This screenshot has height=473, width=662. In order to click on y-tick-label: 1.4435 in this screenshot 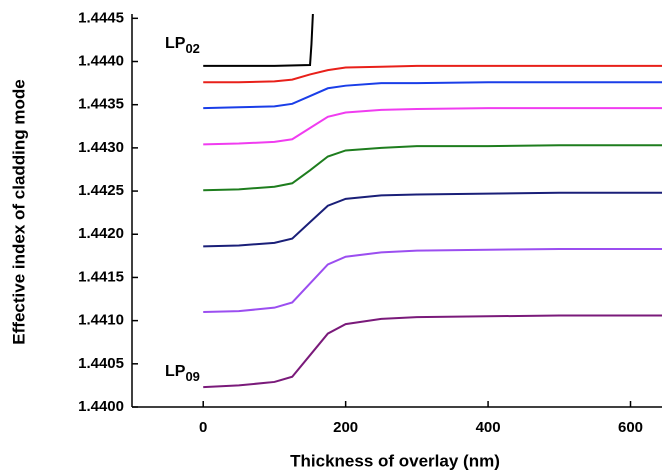, I will do `click(101, 104)`.